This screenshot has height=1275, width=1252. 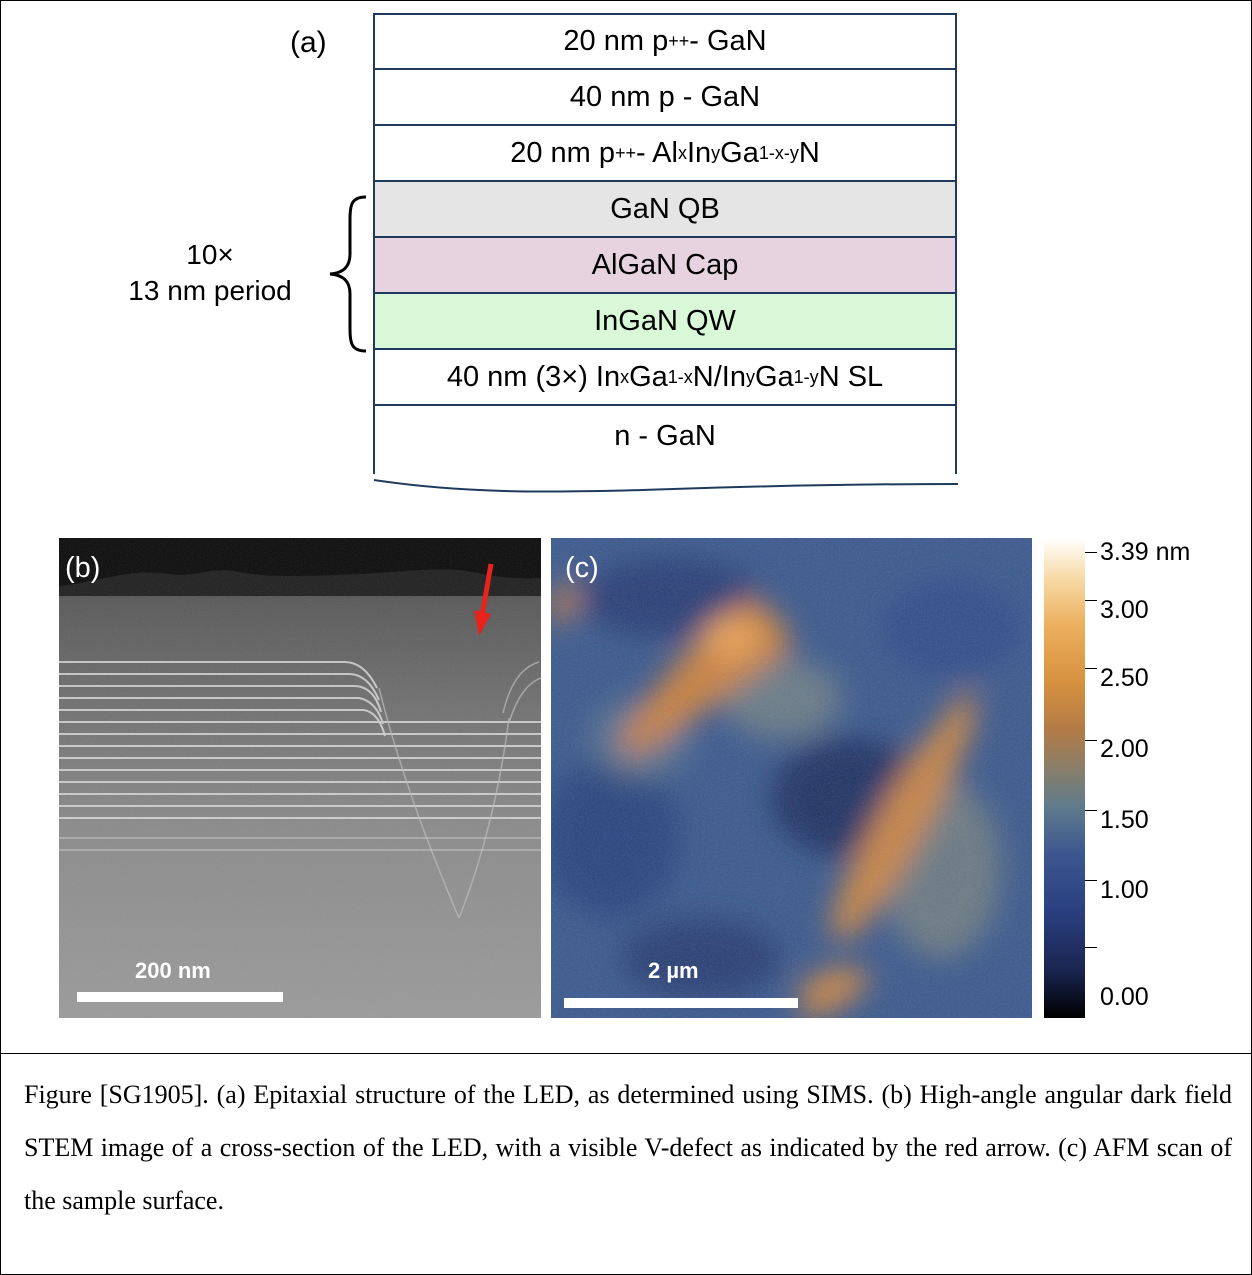 What do you see at coordinates (180, 997) in the screenshot?
I see `stem-scale-bar` at bounding box center [180, 997].